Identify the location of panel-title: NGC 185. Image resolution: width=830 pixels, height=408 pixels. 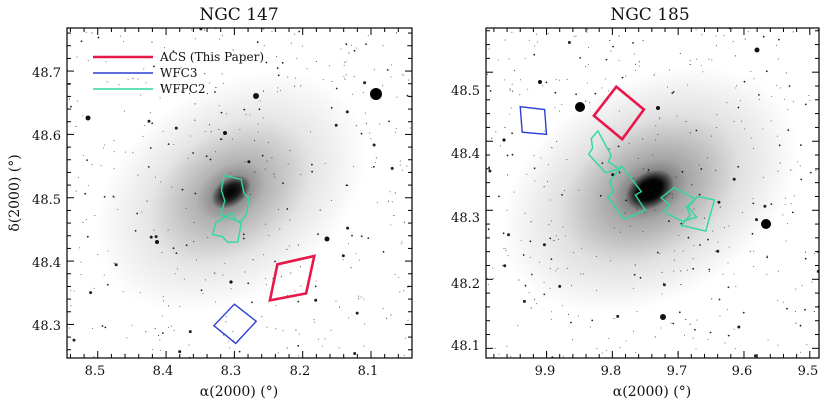
(649, 15).